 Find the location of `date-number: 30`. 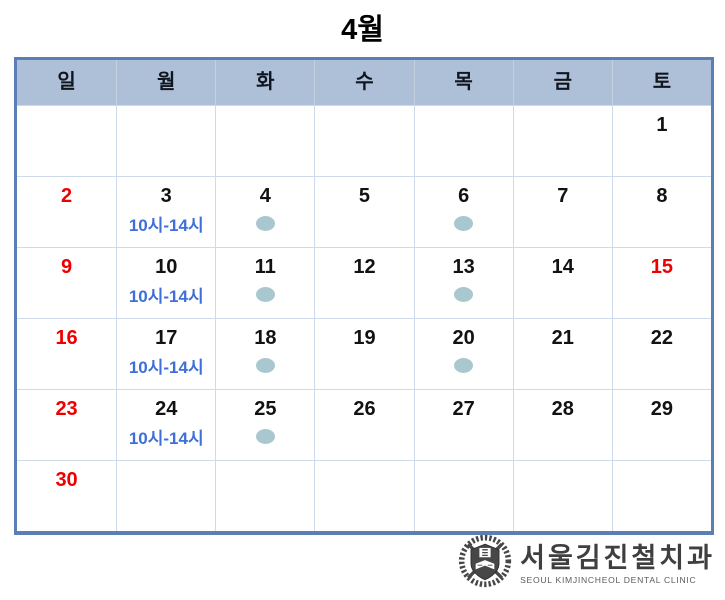

date-number: 30 is located at coordinates (66, 480).